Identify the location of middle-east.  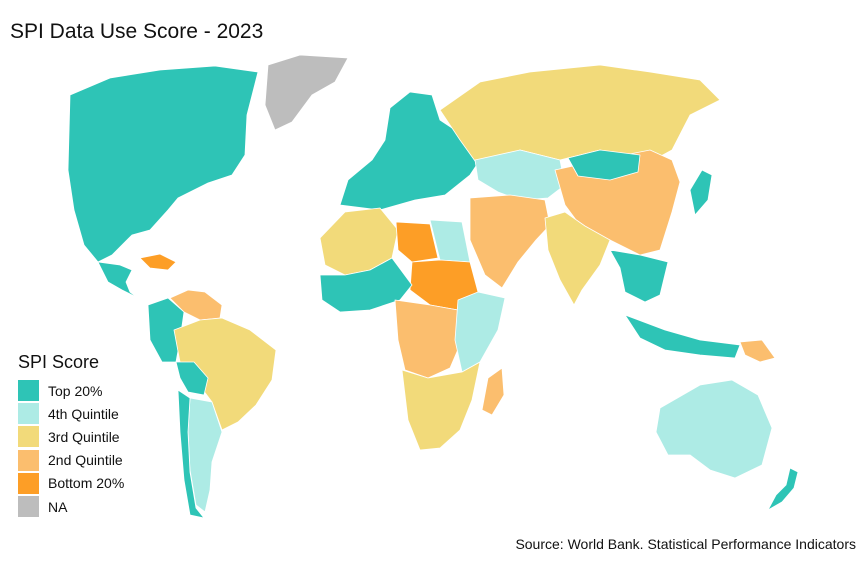
(510, 241).